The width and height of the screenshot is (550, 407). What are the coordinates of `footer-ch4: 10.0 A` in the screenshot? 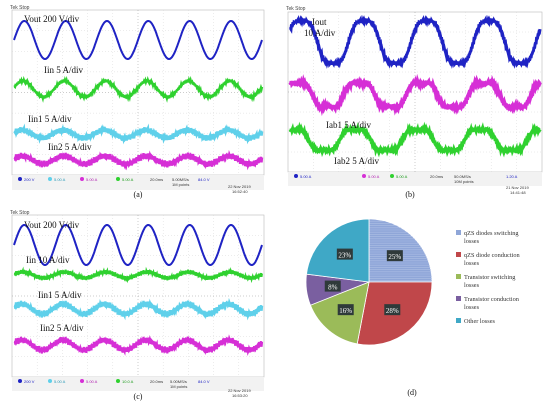 It's located at (128, 381).